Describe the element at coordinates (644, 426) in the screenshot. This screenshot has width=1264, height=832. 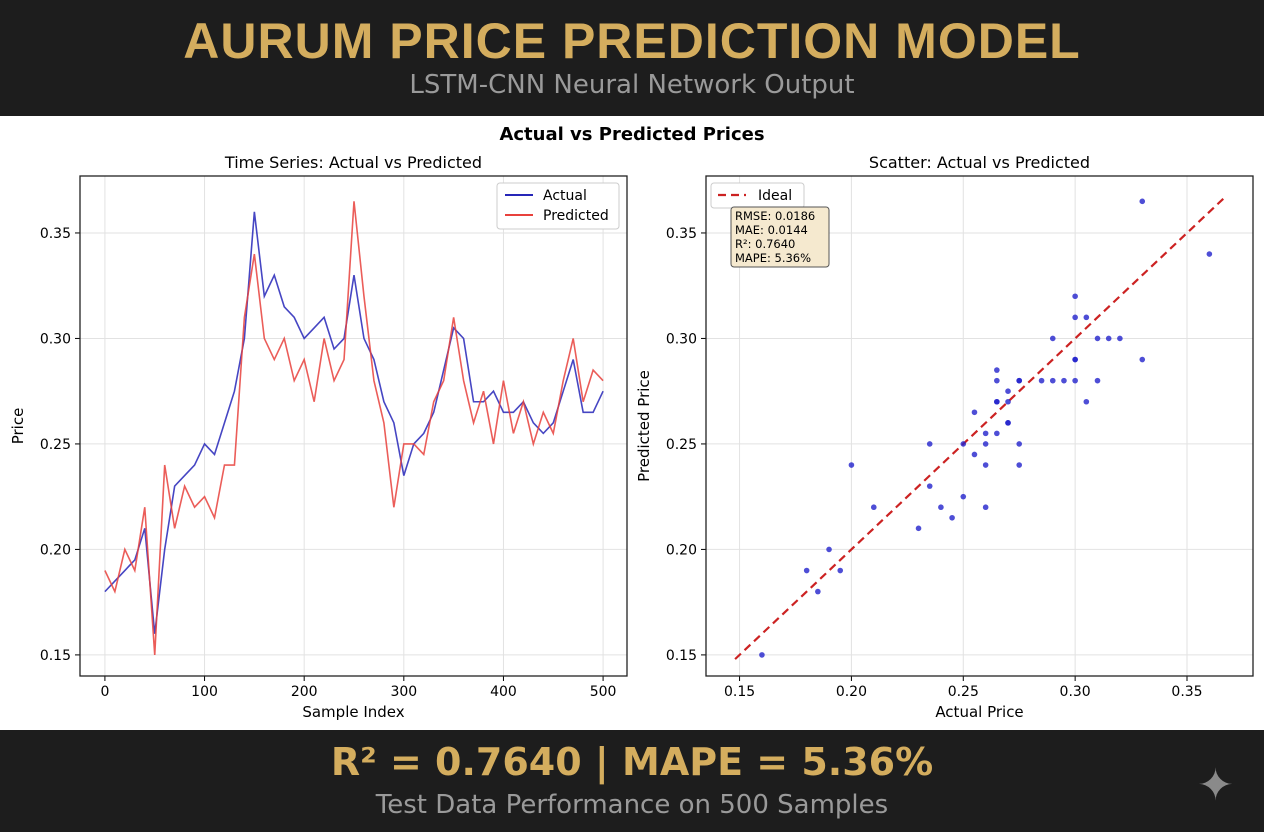
I see `y-axis-label: Predicted Price` at that location.